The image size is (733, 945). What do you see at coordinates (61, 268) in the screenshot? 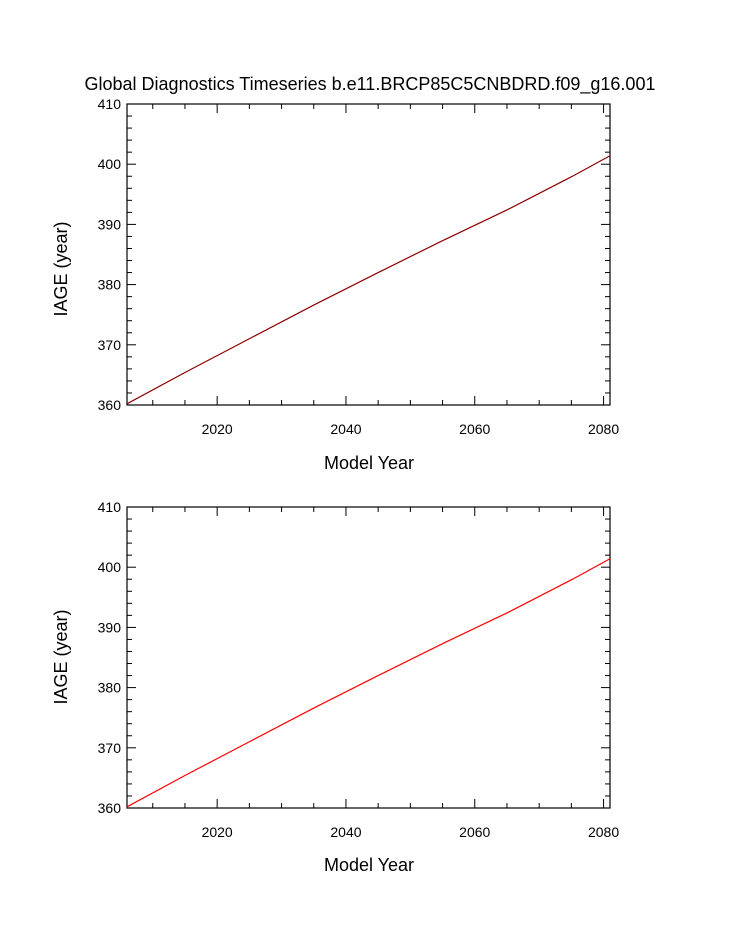
I see `y-axis-label-top: IAGE (year)` at bounding box center [61, 268].